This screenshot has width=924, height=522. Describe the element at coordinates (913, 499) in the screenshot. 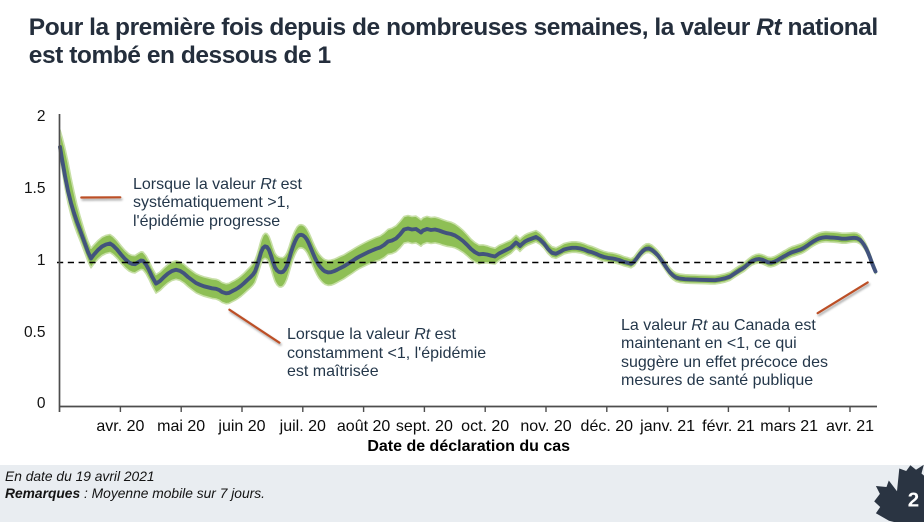

I see `svg-text: 2` at that location.